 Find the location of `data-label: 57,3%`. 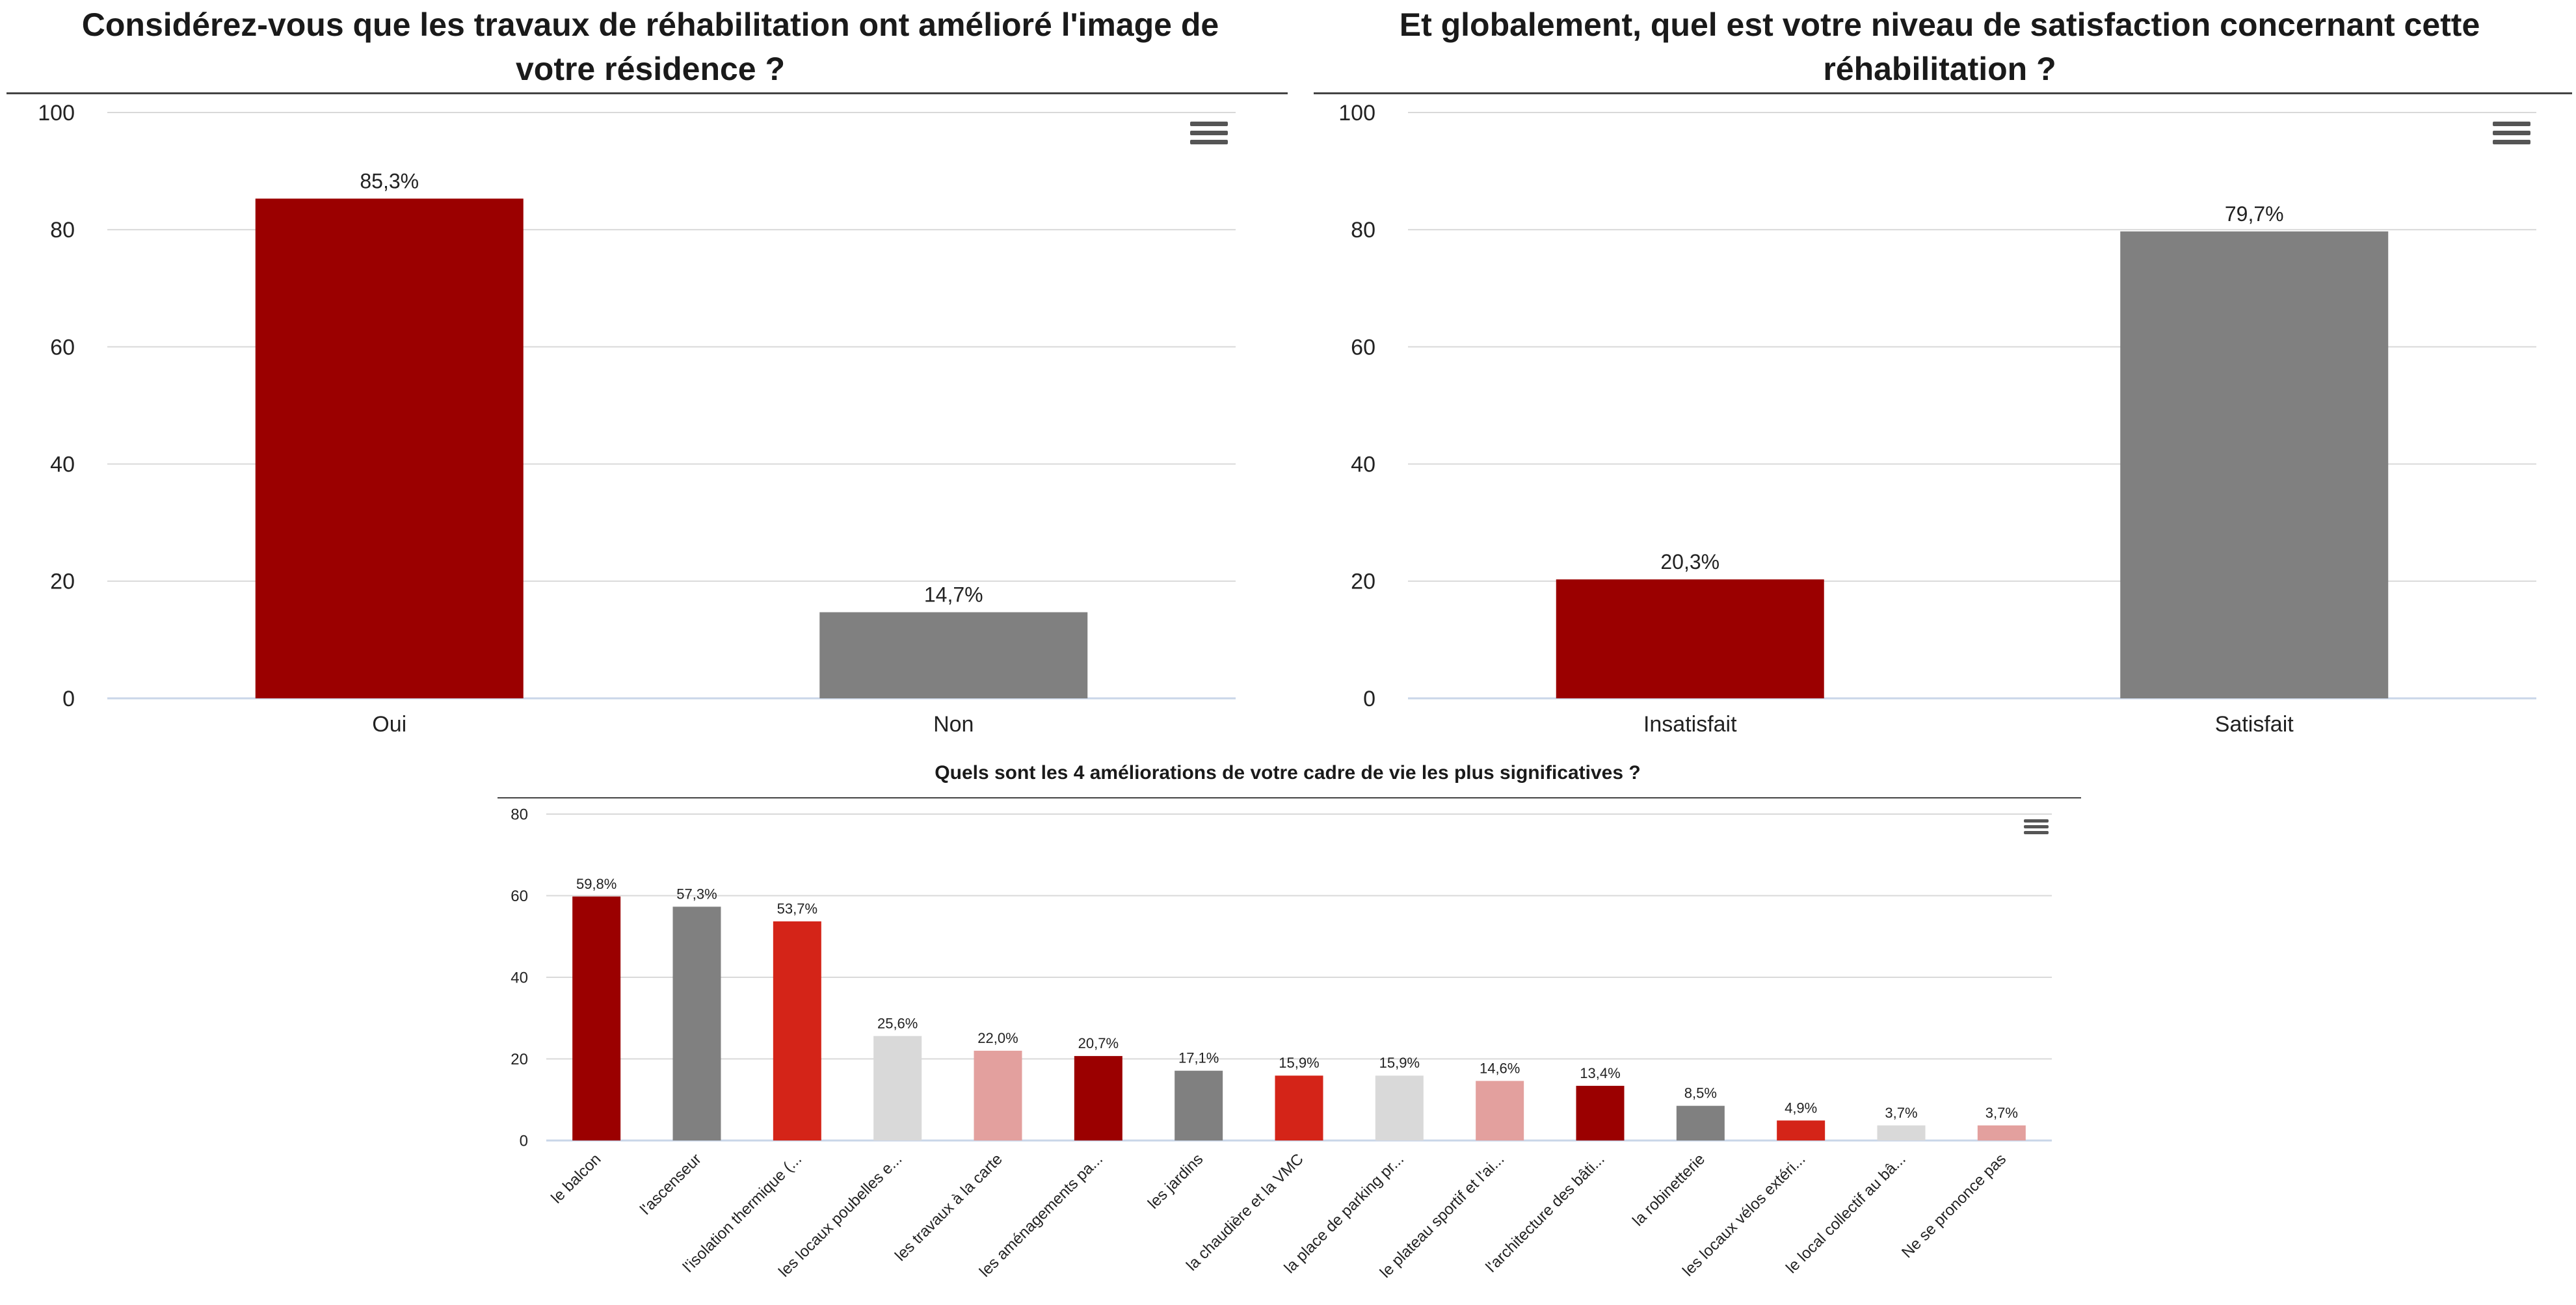

data-label: 57,3% is located at coordinates (696, 894).